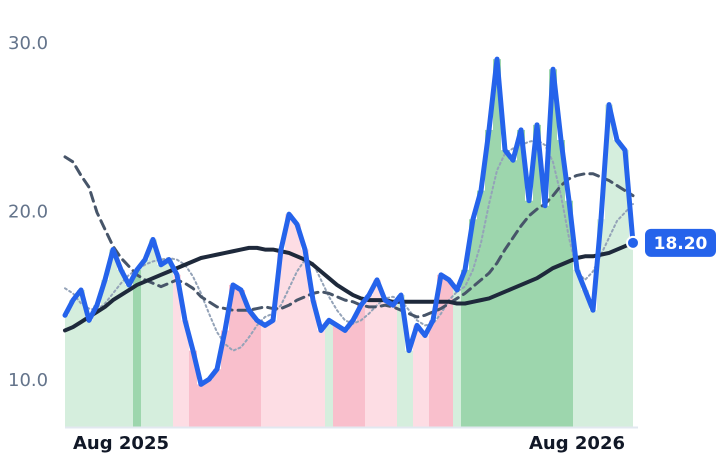 Image resolution: width=718 pixels, height=464 pixels. I want to click on last-point, so click(633, 242).